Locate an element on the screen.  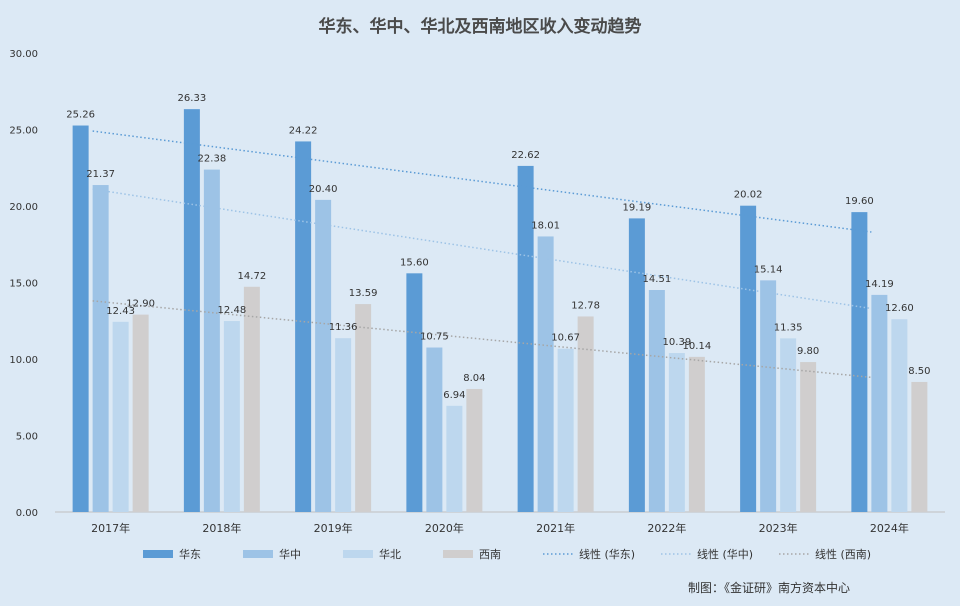
legend-item: 线性 (华东) is located at coordinates (589, 554).